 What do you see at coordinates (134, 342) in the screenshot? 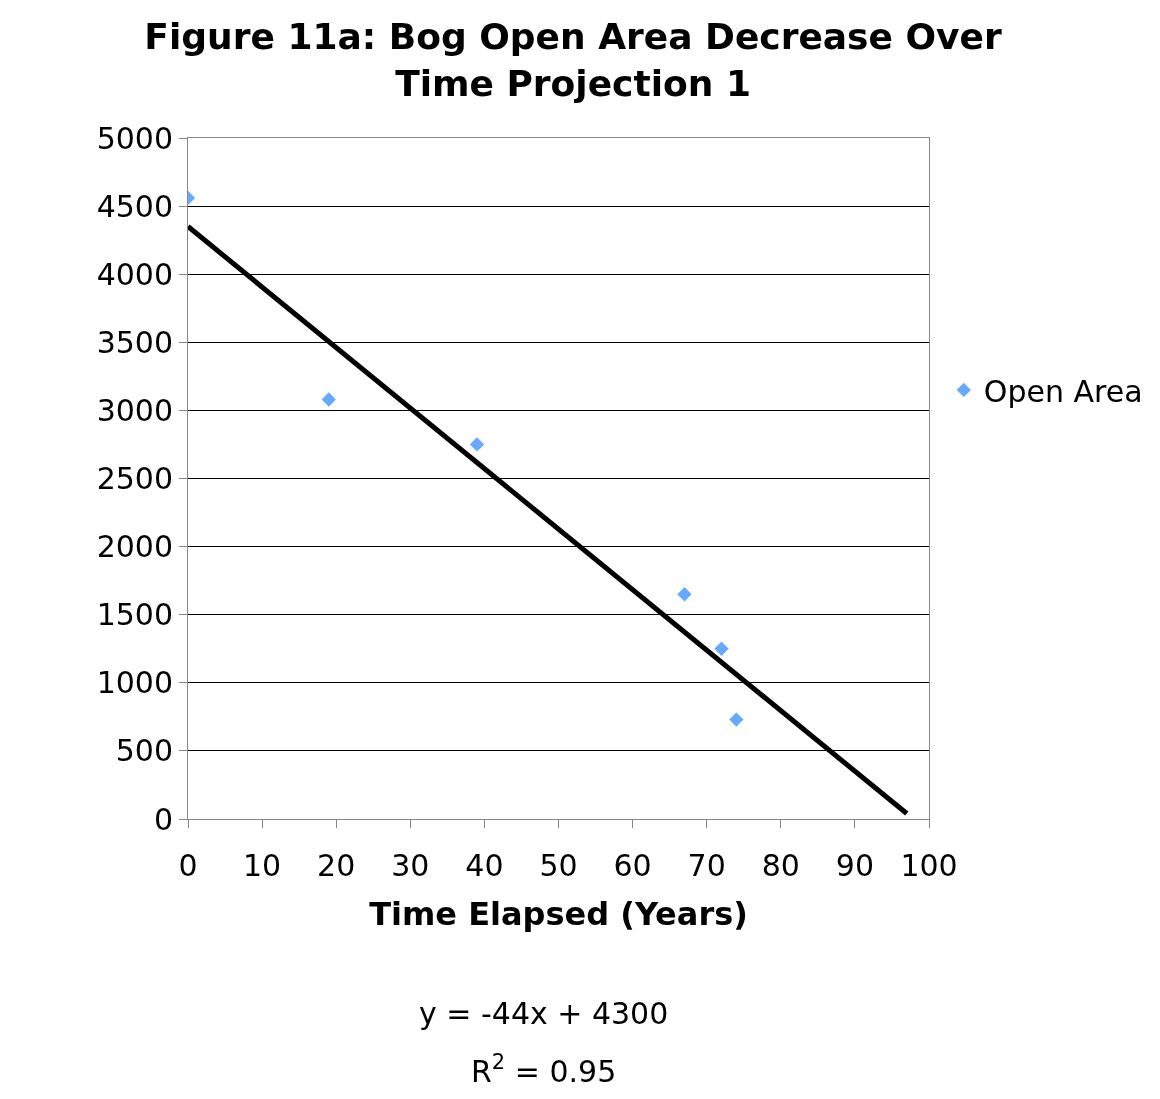
I see `y-tick-label: 3500` at bounding box center [134, 342].